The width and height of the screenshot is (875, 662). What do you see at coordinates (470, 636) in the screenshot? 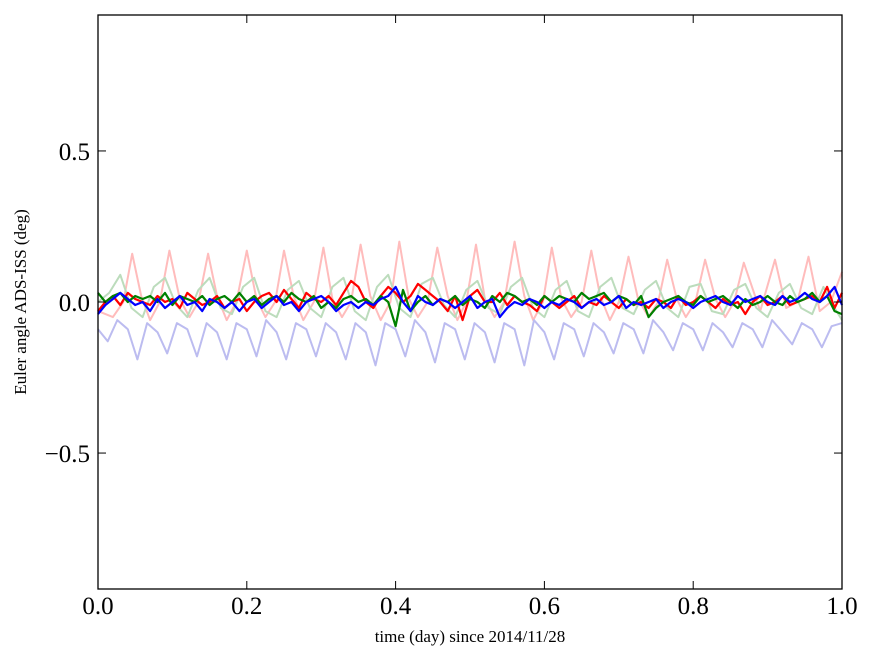
I see `x-axis-label: time (day) since 2014/11/28` at bounding box center [470, 636].